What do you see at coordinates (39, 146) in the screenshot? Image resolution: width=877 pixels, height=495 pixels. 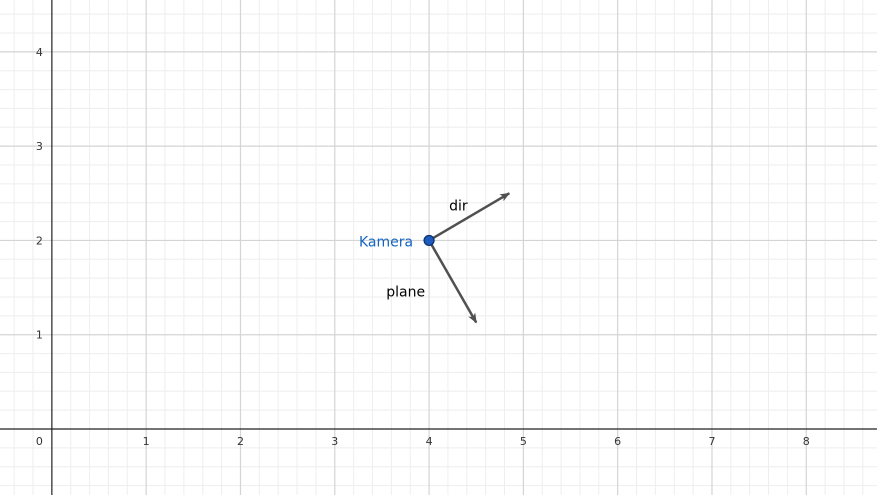 I see `y-tick-label: 3` at bounding box center [39, 146].